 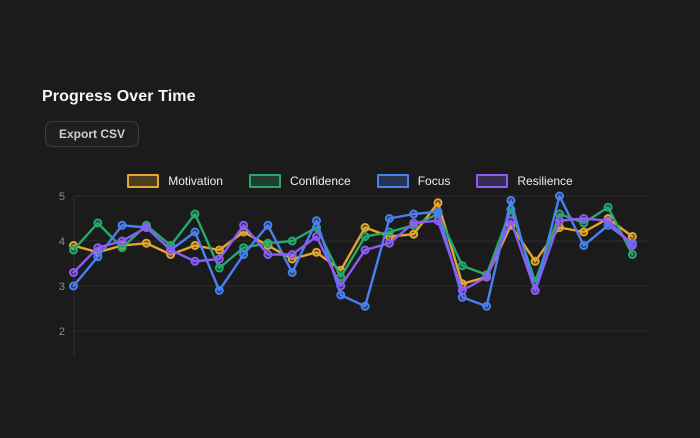 What do you see at coordinates (62, 332) in the screenshot?
I see `y-tick-label-2: 2` at bounding box center [62, 332].